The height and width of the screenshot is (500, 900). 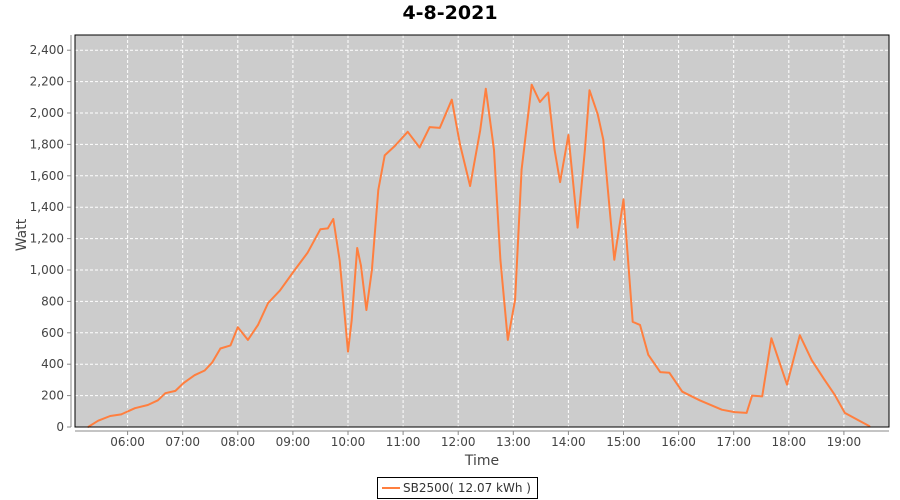 What do you see at coordinates (450, 13) in the screenshot?
I see `chart-title: 4-8-2021` at bounding box center [450, 13].